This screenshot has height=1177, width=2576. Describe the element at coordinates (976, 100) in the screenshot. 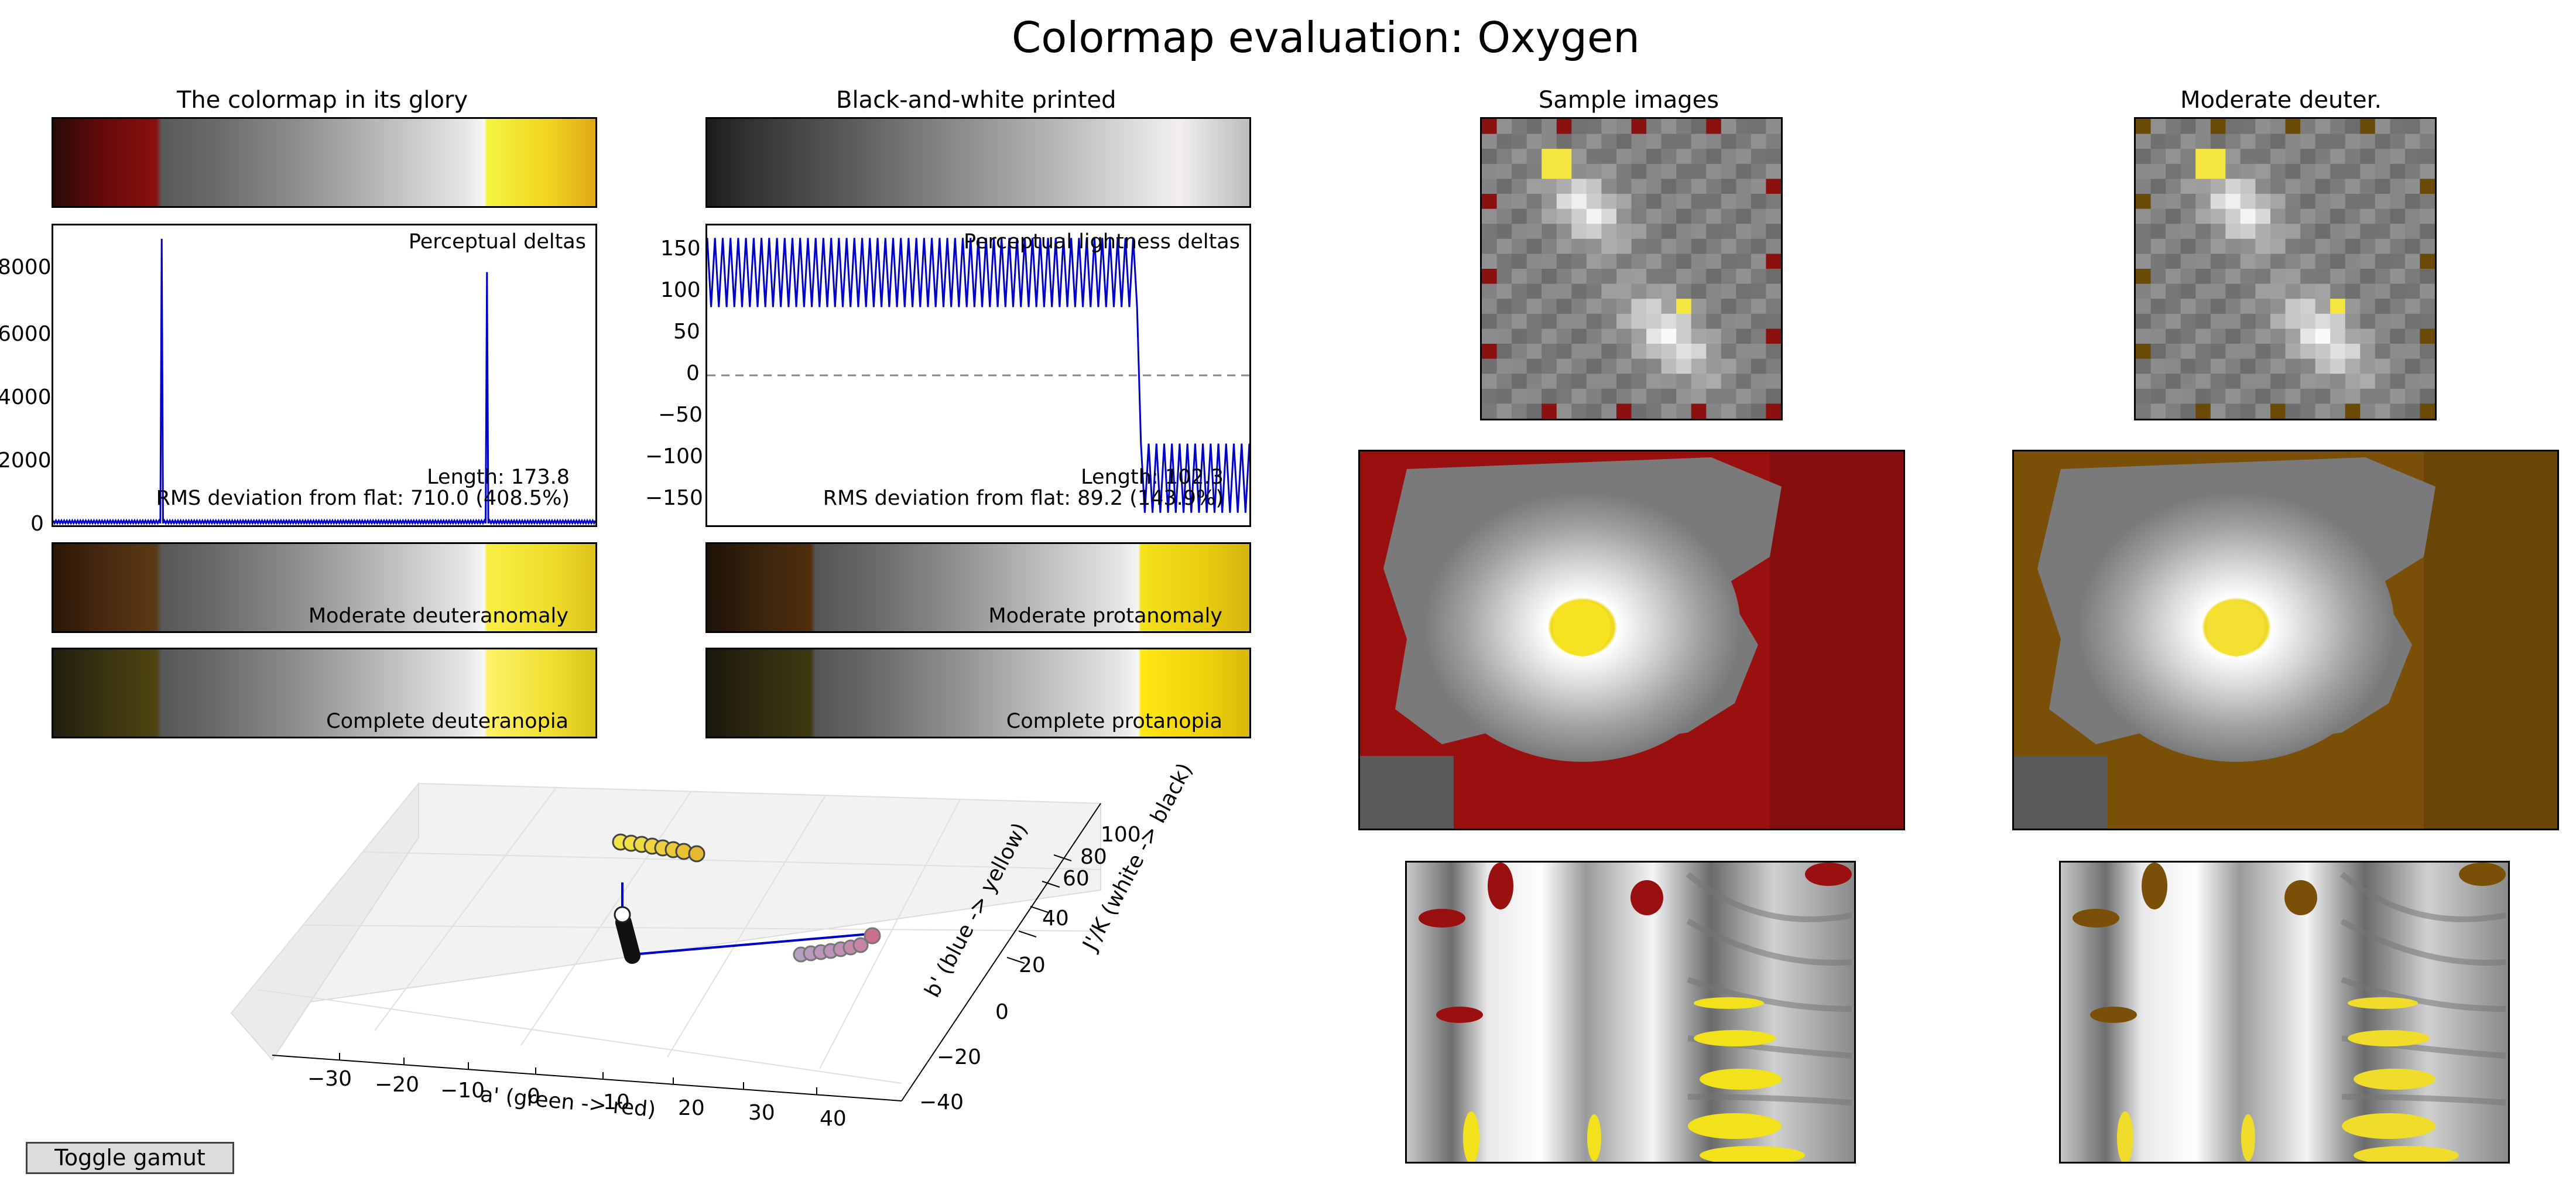

I see `panel-title-bw: Black-and-white printed` at that location.